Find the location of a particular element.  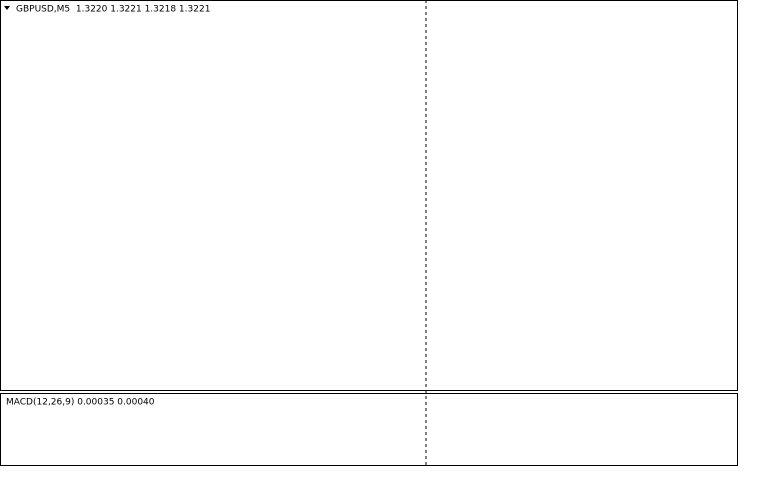

menu-triangle is located at coordinates (7, 8).